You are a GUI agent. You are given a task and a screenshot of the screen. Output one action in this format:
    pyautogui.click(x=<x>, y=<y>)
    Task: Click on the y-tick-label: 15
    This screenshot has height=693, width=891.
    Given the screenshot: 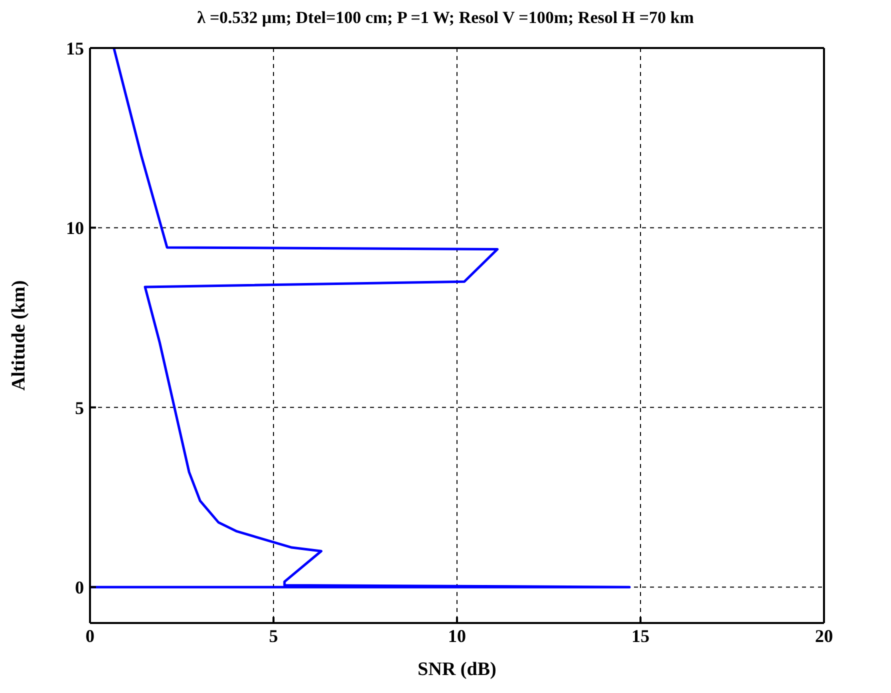 What is the action you would take?
    pyautogui.click(x=75, y=48)
    